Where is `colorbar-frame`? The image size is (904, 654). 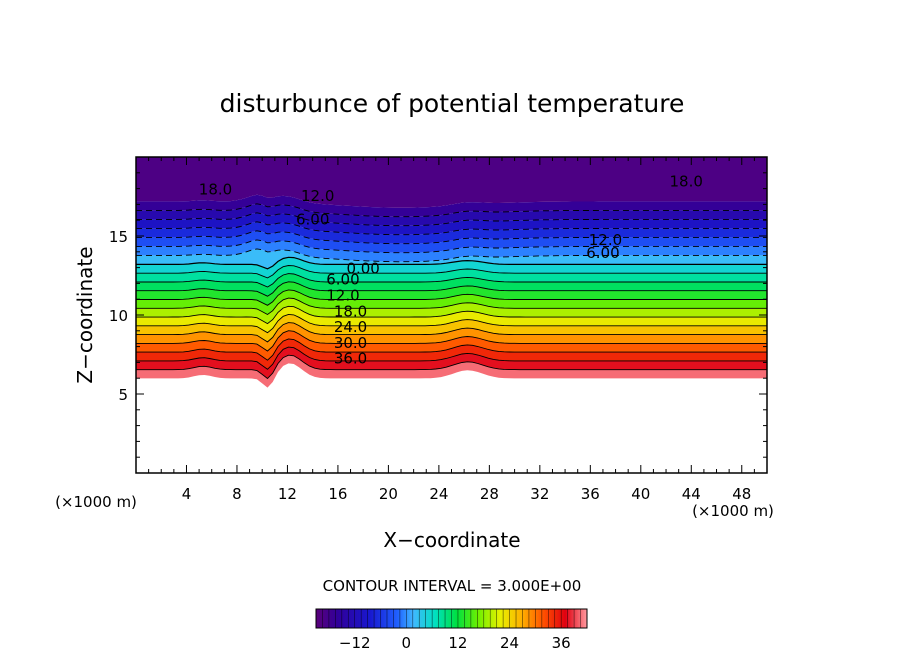 colorbar-frame is located at coordinates (451, 618).